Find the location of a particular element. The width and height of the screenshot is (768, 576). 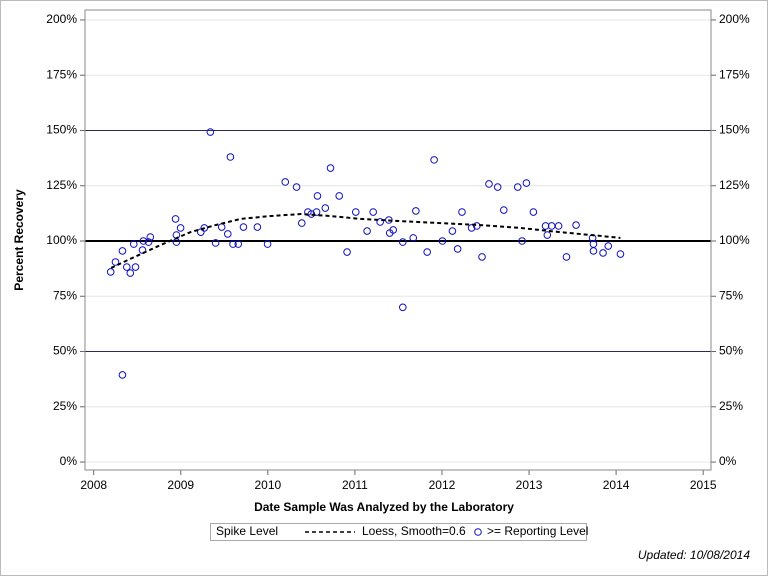

y2-tick-label: 175% is located at coordinates (734, 74).